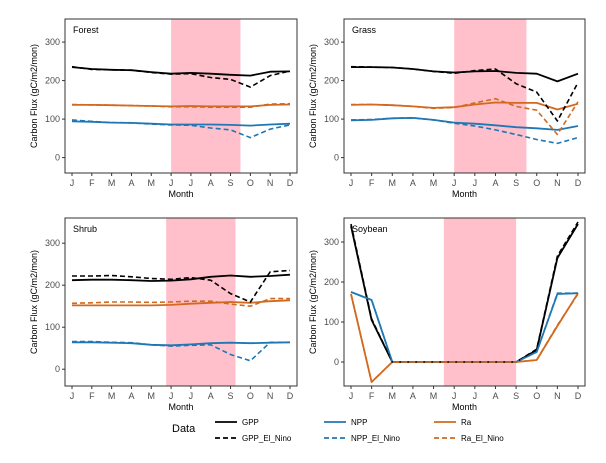 The width and height of the screenshot is (606, 463). What do you see at coordinates (370, 229) in the screenshot?
I see `panel-title: Soybean` at bounding box center [370, 229].